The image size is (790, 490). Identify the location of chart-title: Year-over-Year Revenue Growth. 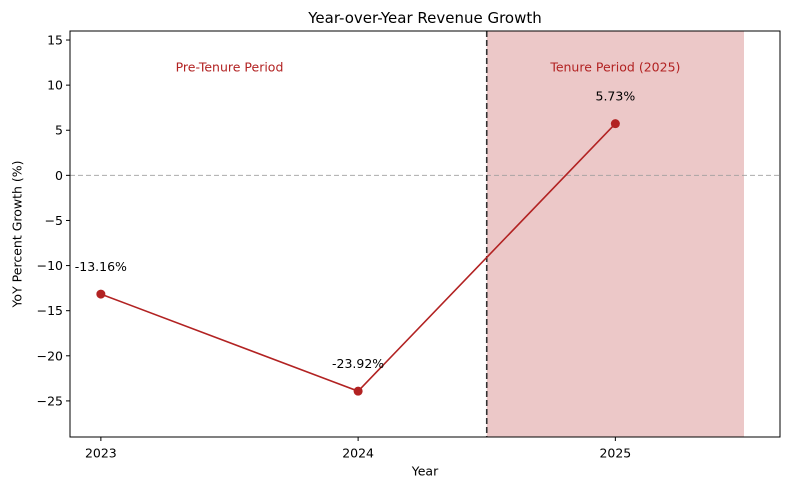
(424, 18).